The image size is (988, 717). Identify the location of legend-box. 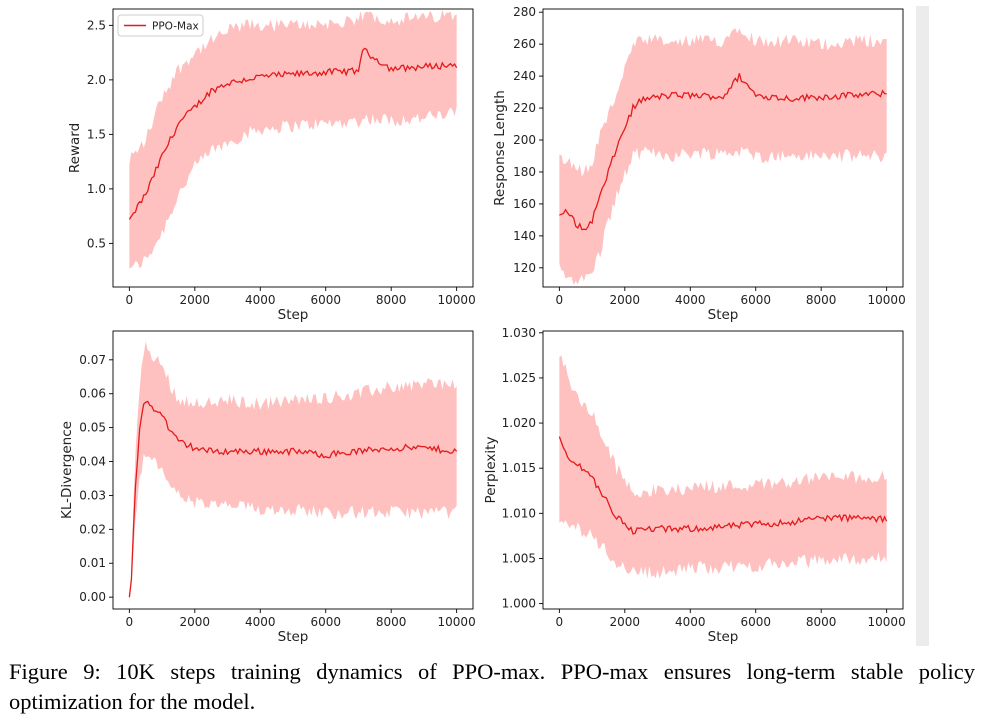
(160, 25).